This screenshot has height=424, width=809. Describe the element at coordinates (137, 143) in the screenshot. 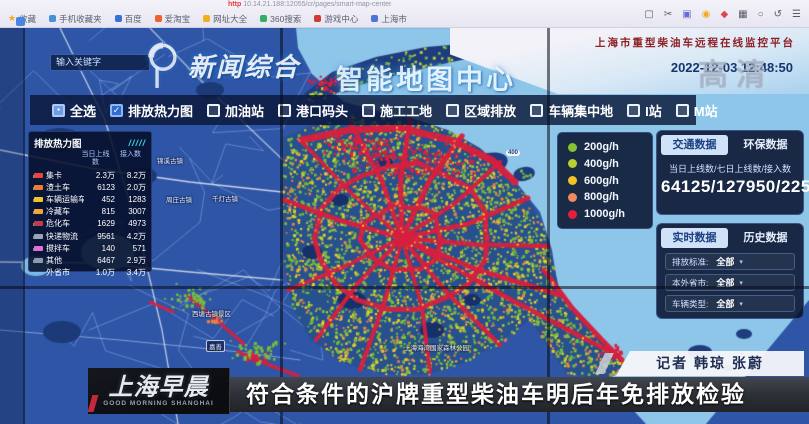

I see `sidebar-decoration: /////` at that location.